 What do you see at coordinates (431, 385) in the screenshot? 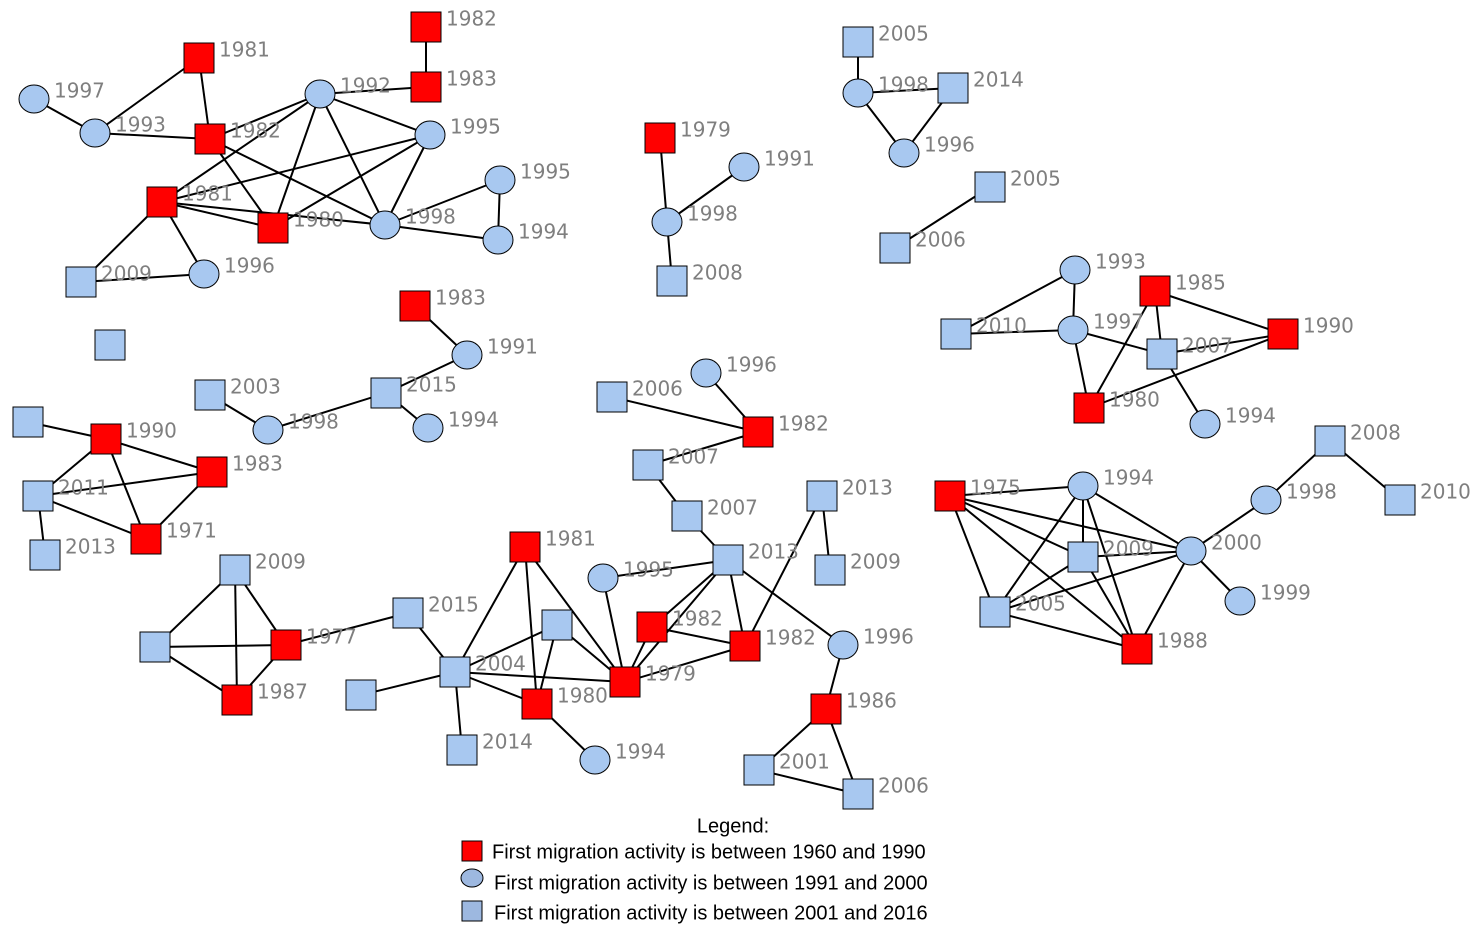
I see `node-label: 2015` at bounding box center [431, 385].